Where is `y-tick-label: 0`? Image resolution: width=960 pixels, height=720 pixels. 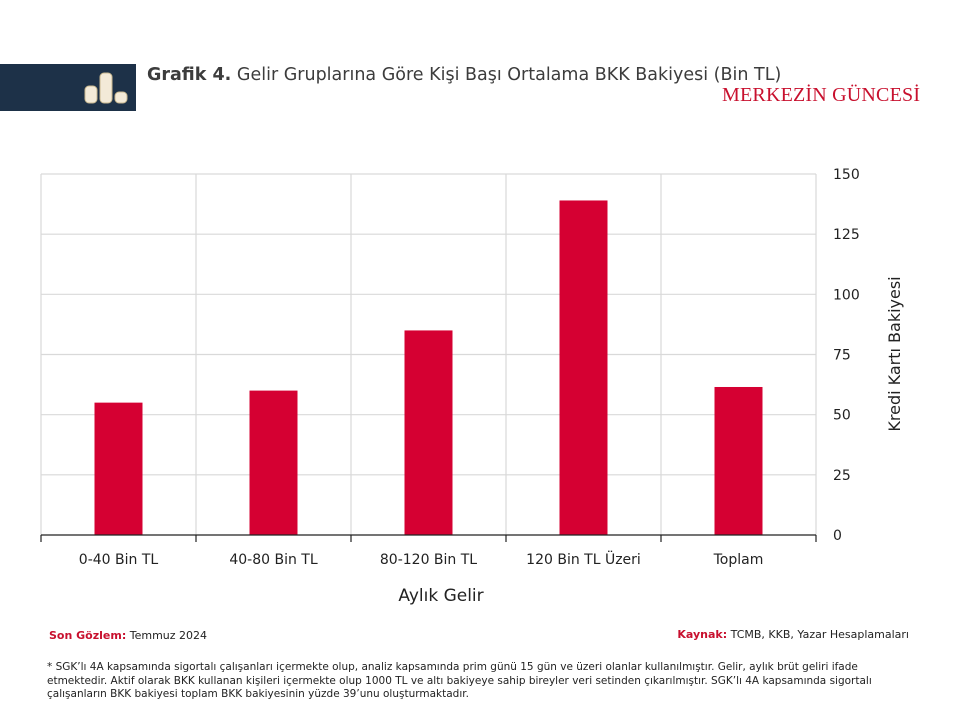
y-tick-label: 0 is located at coordinates (837, 536).